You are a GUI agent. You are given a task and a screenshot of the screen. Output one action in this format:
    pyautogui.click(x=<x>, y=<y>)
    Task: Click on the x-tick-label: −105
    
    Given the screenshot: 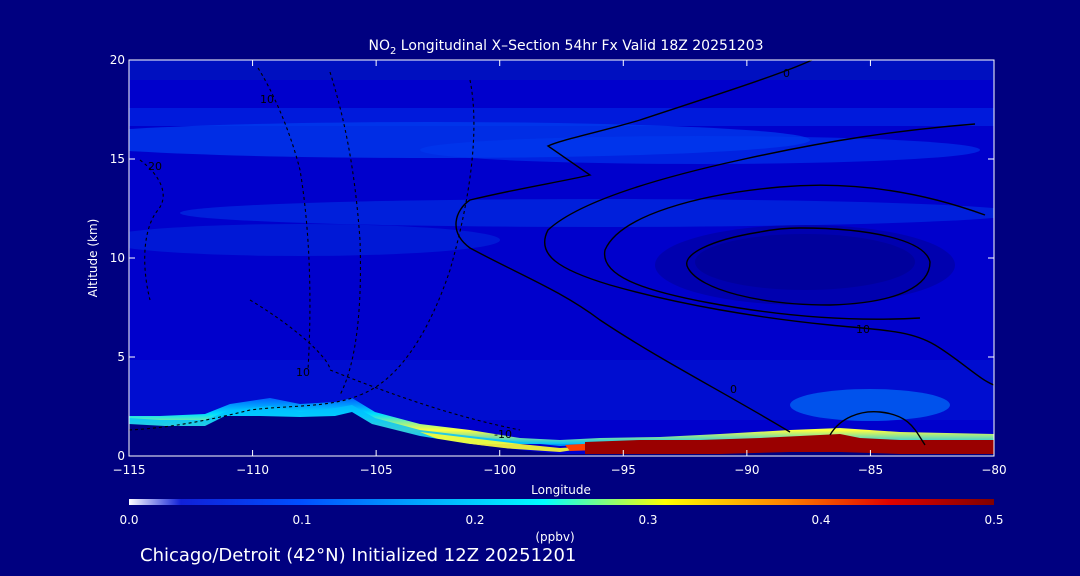 What is the action you would take?
    pyautogui.click(x=376, y=470)
    